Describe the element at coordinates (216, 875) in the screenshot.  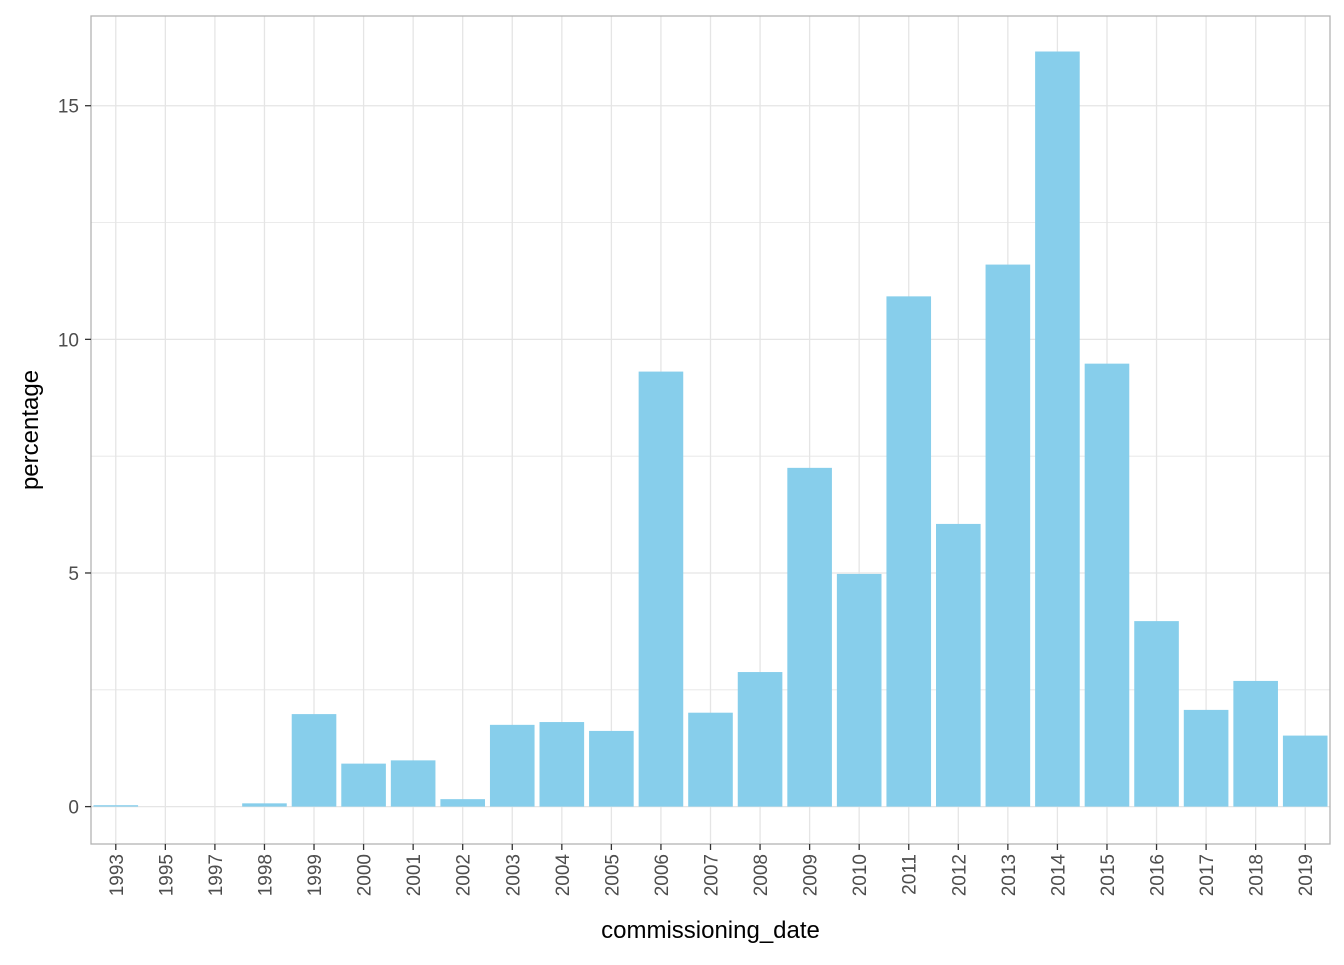
I see `x-tick-label-1997: 1997` at that location.